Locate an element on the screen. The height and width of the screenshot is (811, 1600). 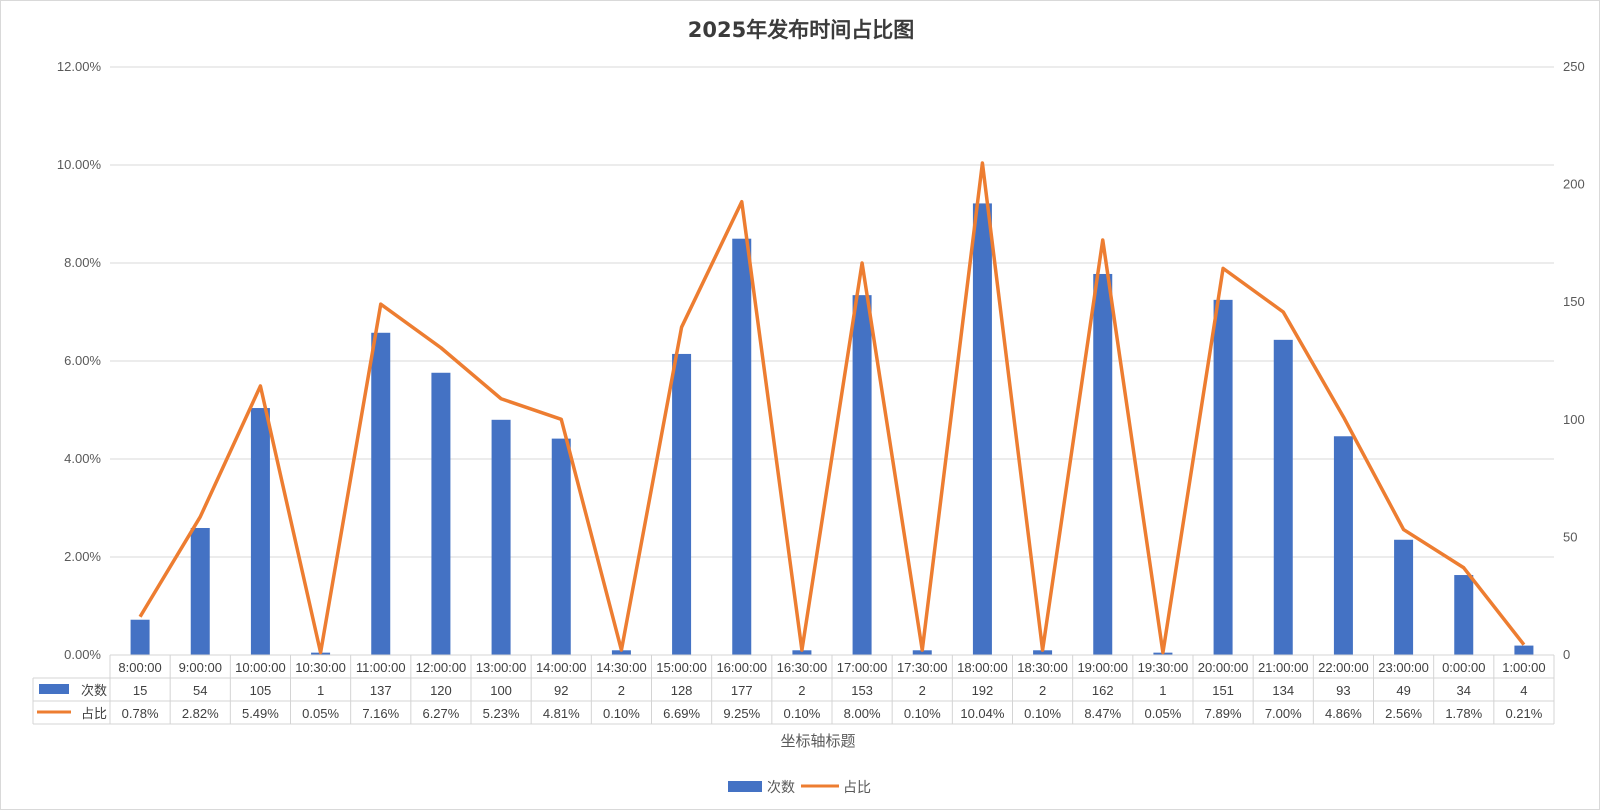
bar-data-label: 15 is located at coordinates (140, 690).